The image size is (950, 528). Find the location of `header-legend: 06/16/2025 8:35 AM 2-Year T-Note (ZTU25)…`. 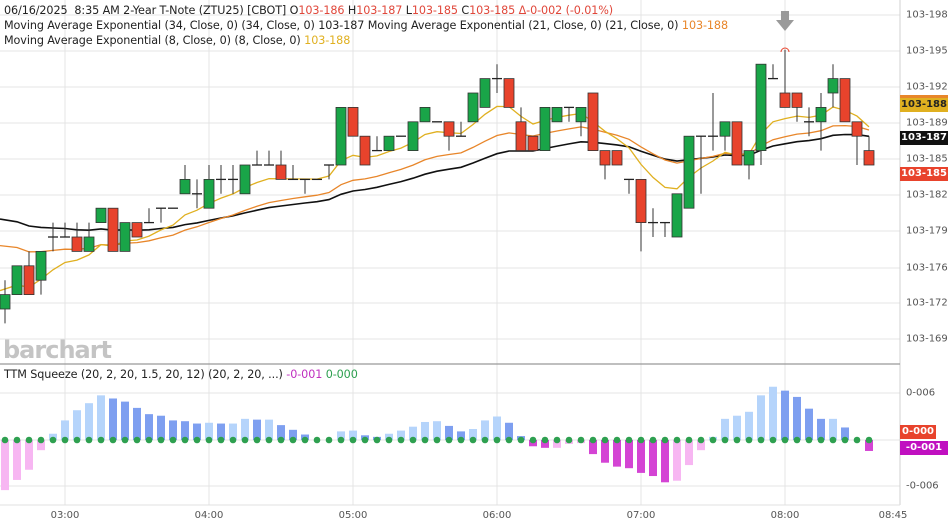

header-legend: 06/16/2025 8:35 AM 2-Year T-Note (ZTU25)… is located at coordinates (308, 10).